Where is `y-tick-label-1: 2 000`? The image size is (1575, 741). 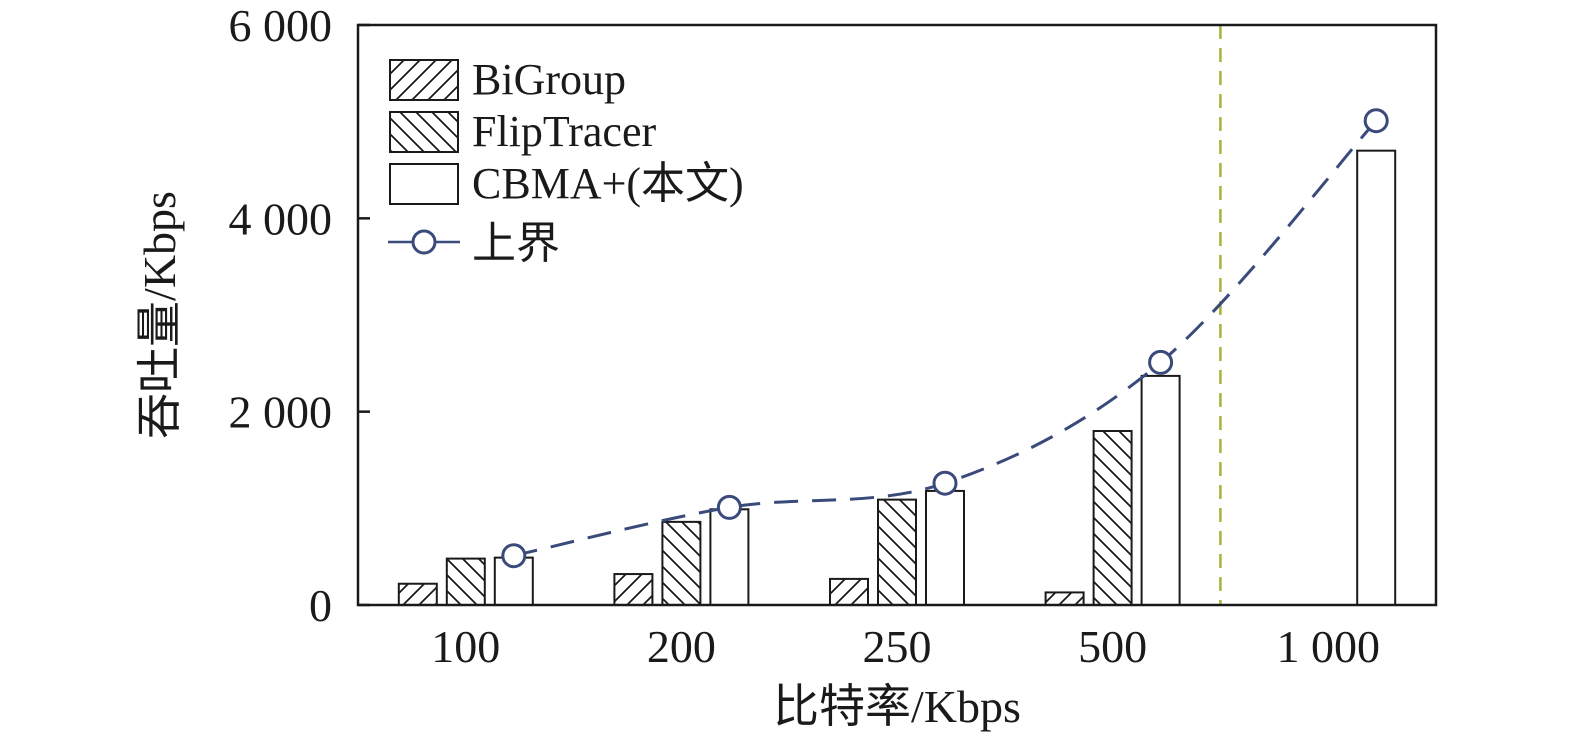
y-tick-label-1: 2 000 is located at coordinates (281, 412).